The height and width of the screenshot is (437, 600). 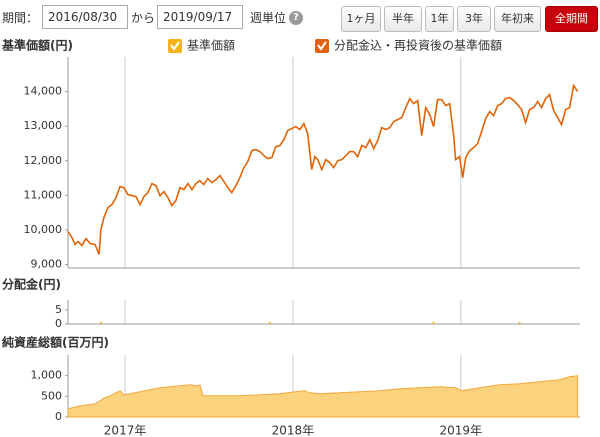 I want to click on x-tick-label: 2019年, so click(x=461, y=430).